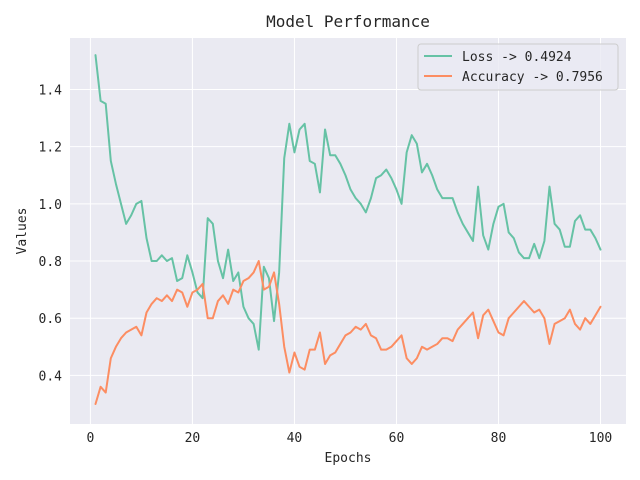 This screenshot has width=640, height=480. I want to click on x-tick-label: 20, so click(193, 438).